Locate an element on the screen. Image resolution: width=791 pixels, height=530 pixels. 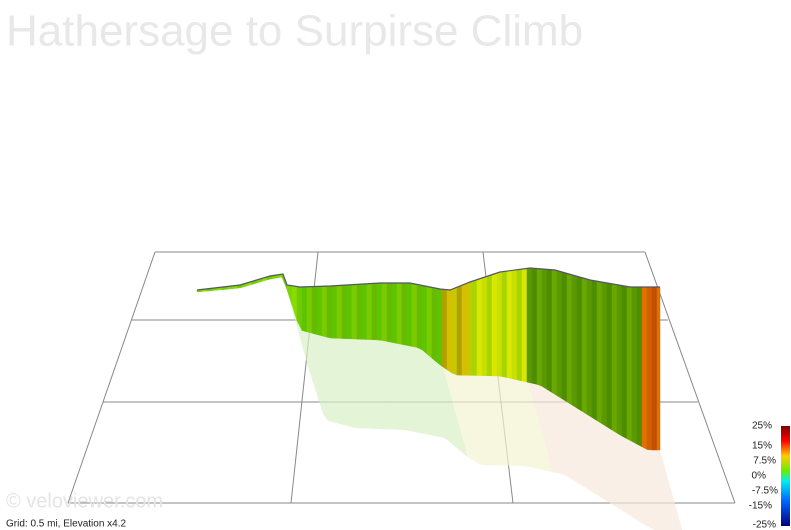
legend-label: 0% is located at coordinates (759, 476).